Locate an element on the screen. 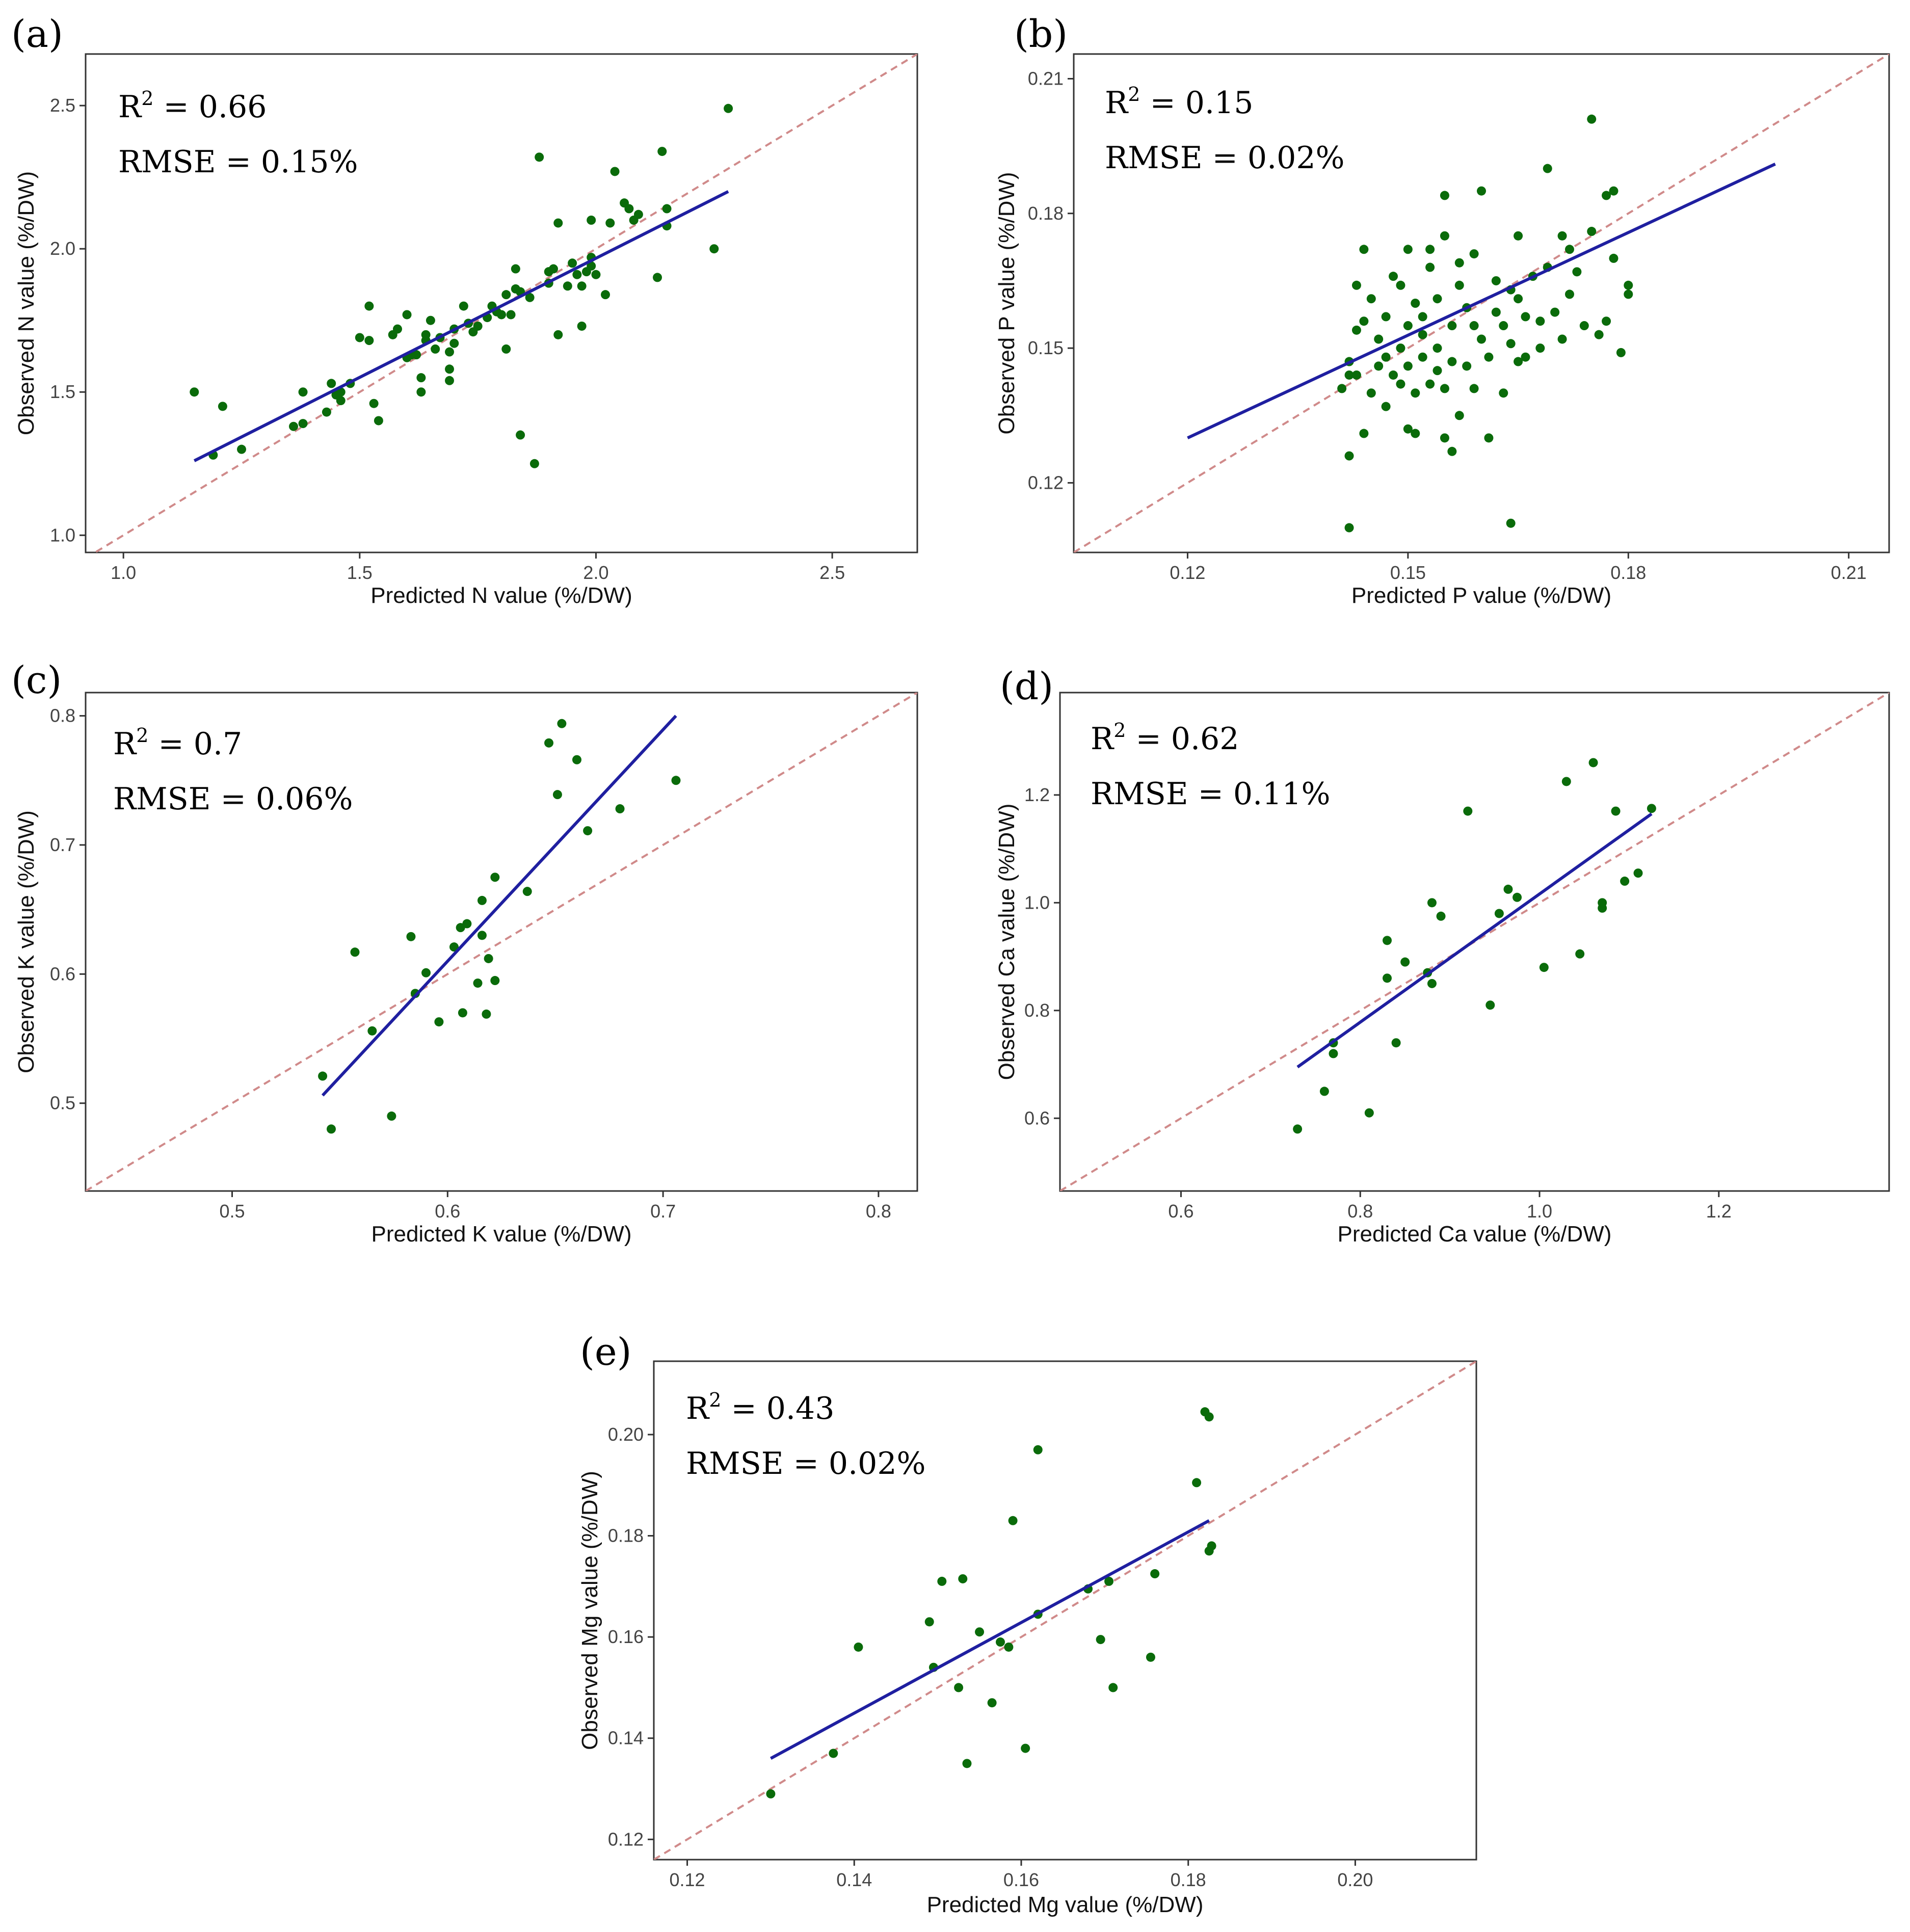 This screenshot has width=1910, height=1932. r-squared-value: = 0.62 is located at coordinates (1182, 739).